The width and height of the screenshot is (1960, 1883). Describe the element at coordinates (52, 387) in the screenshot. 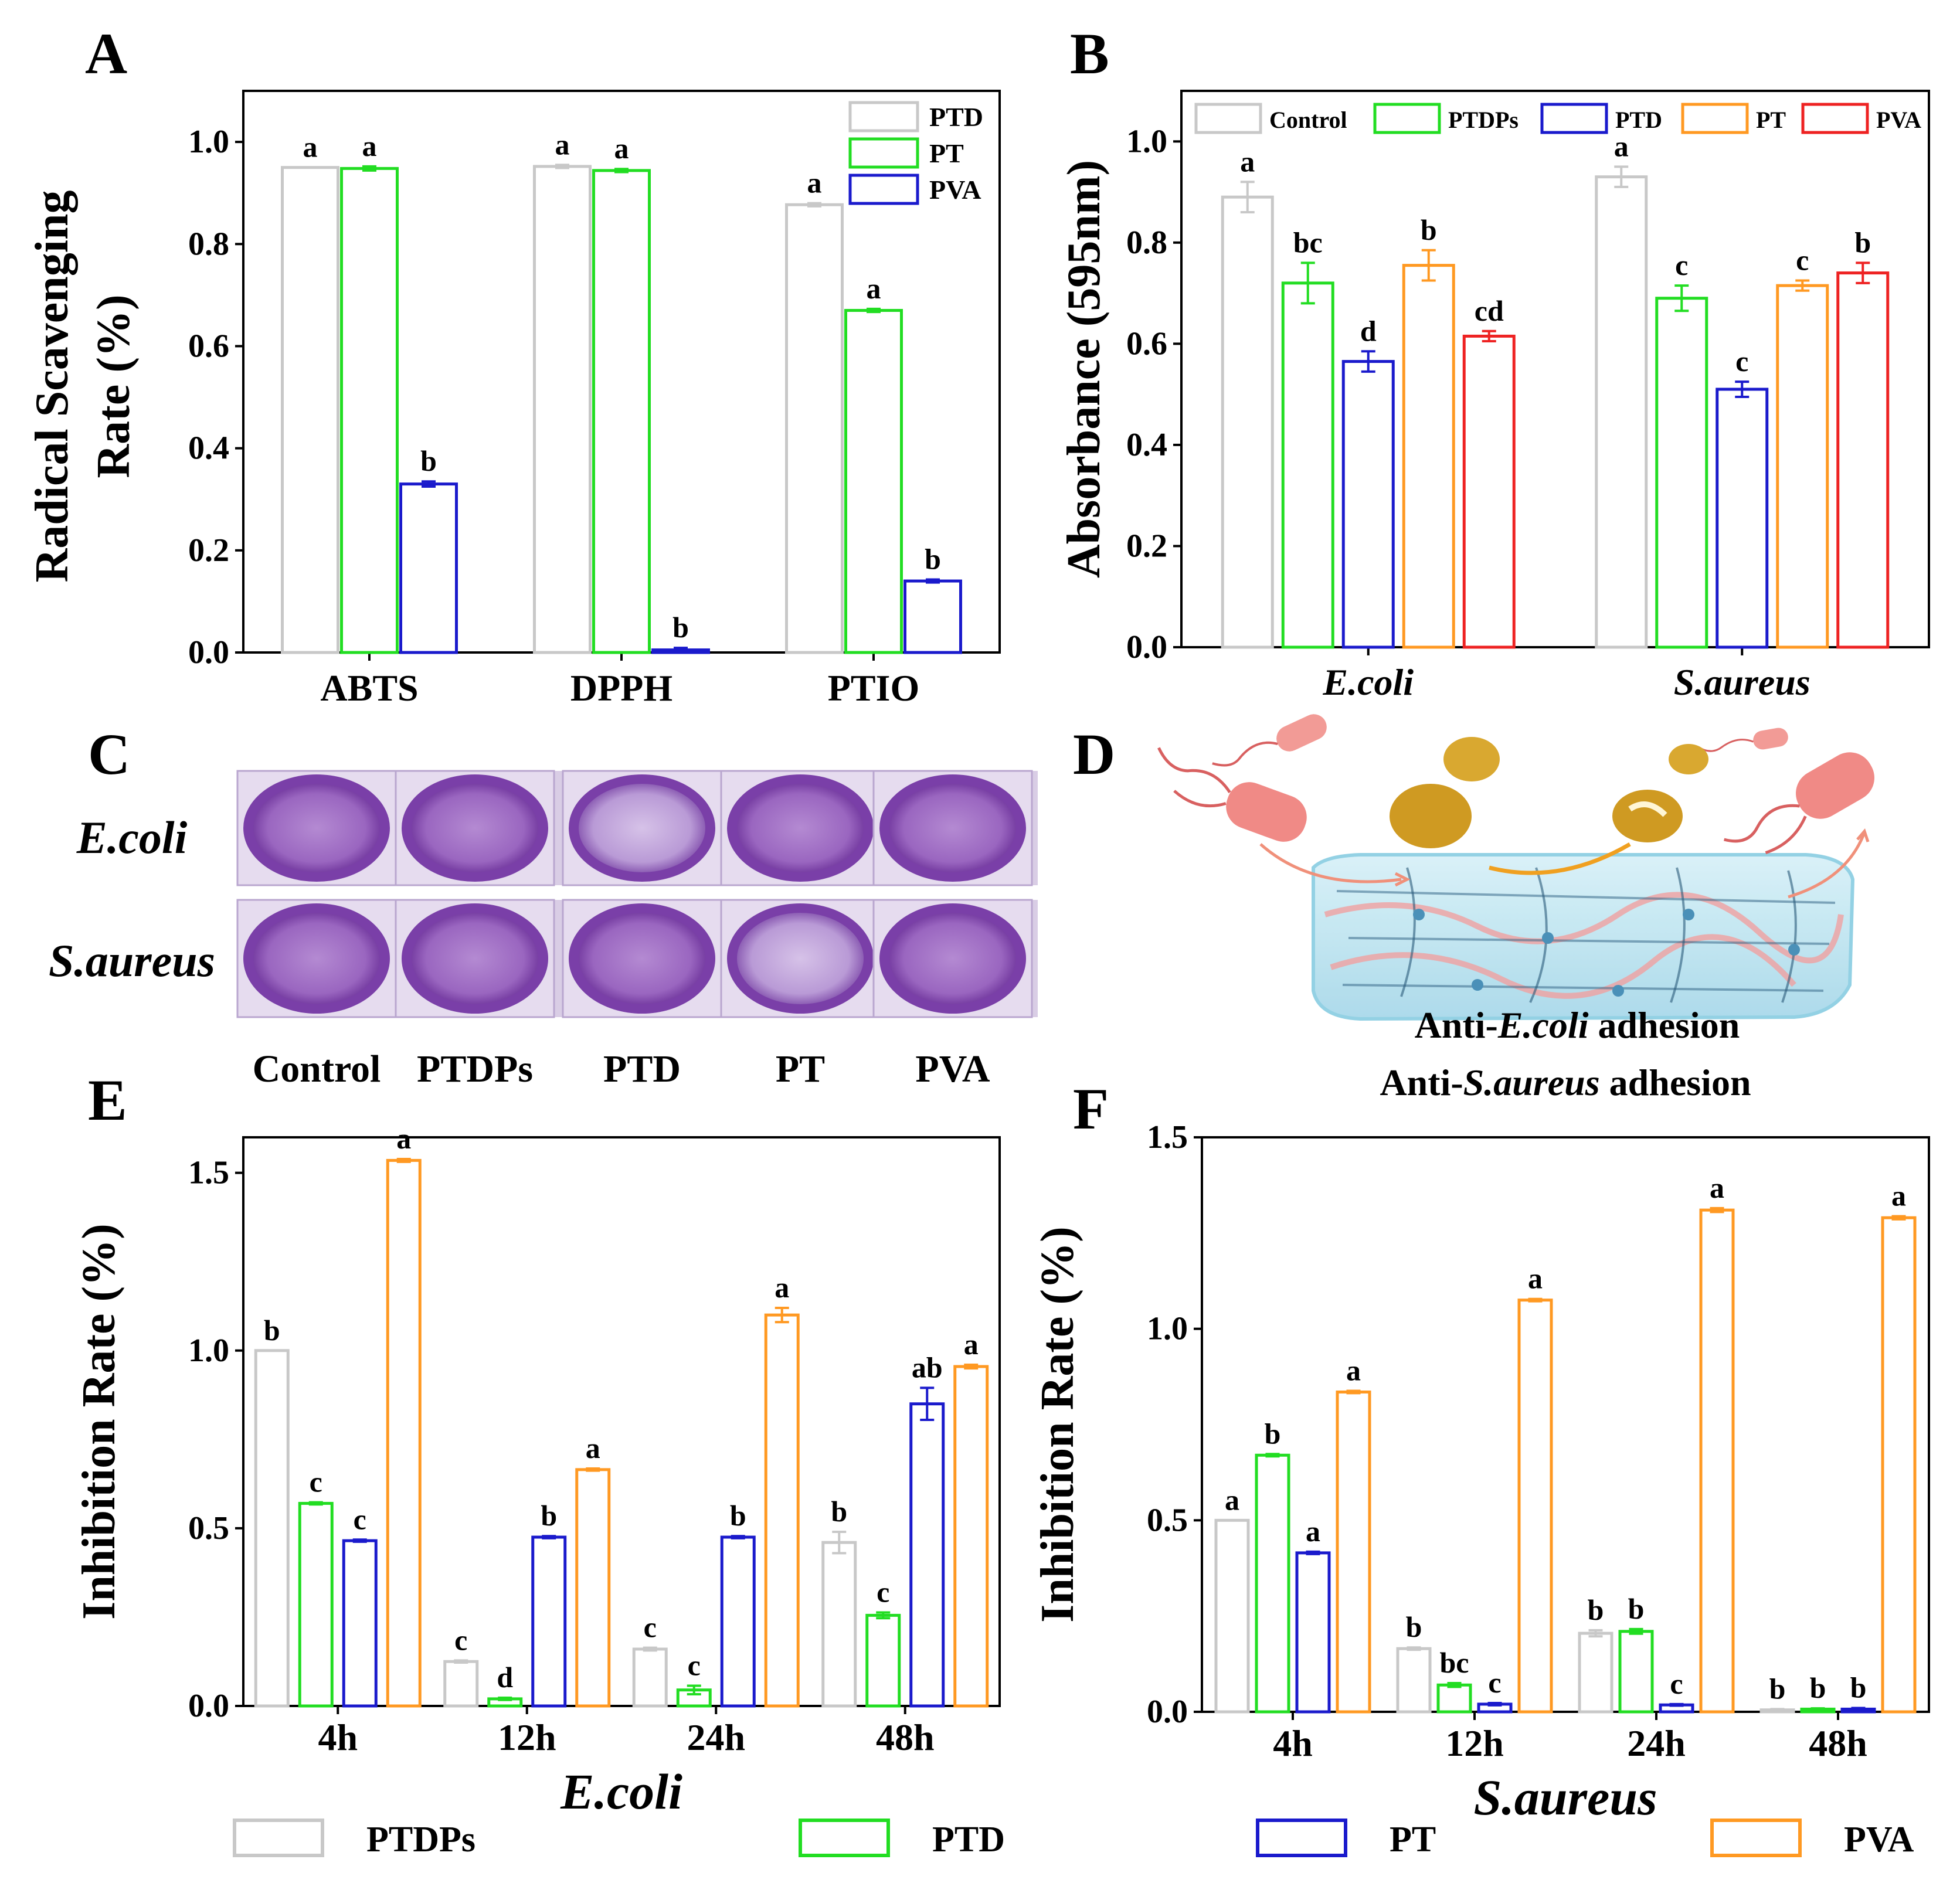

I see `y-axis-label: Radical Scavenging` at that location.